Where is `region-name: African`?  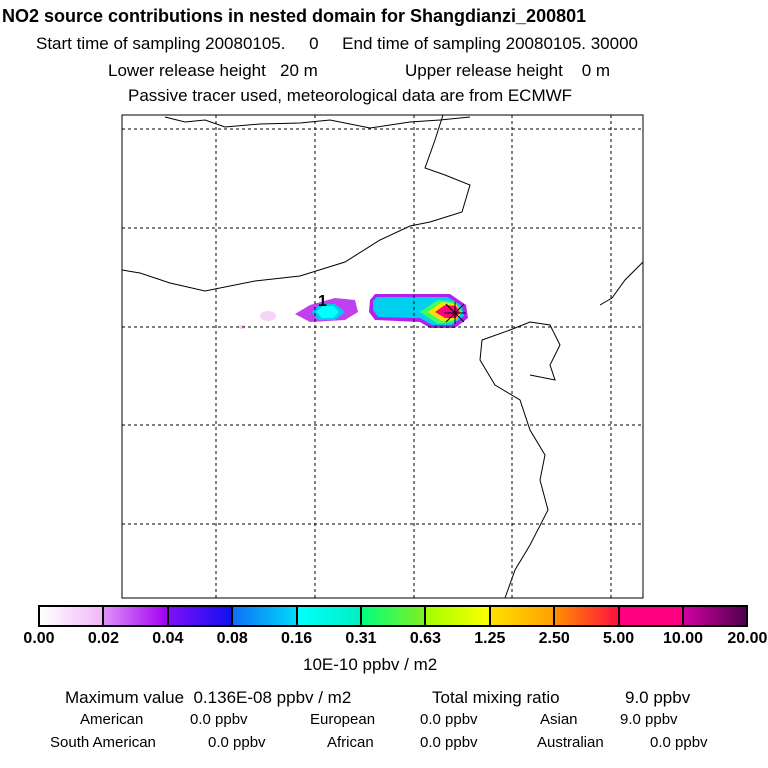 region-name: African is located at coordinates (350, 742).